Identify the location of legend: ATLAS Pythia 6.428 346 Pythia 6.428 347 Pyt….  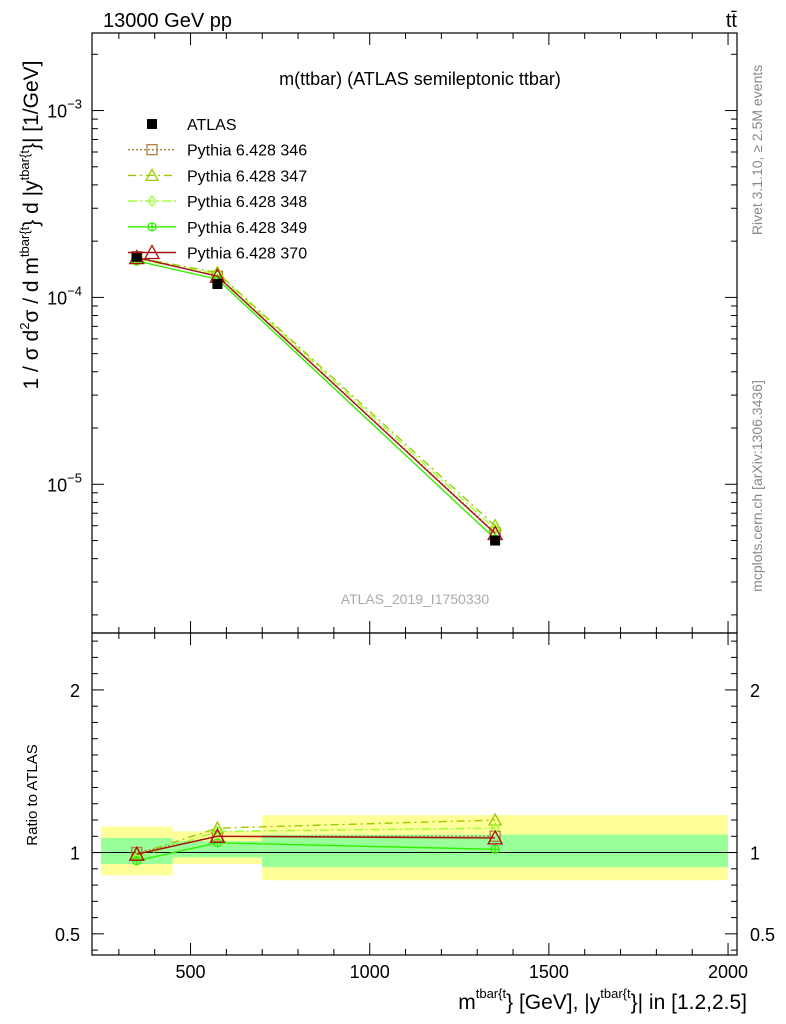
(217, 190).